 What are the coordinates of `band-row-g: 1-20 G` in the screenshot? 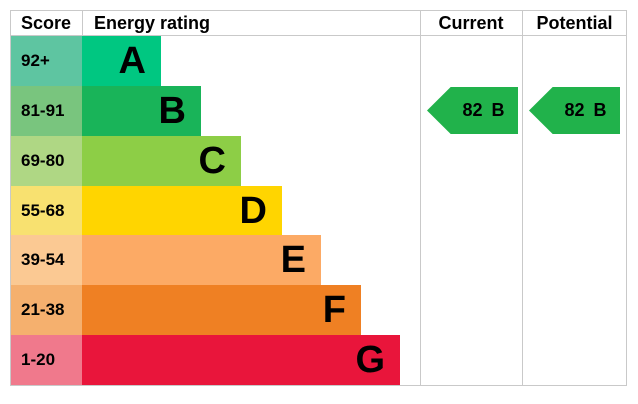 It's located at (318, 360).